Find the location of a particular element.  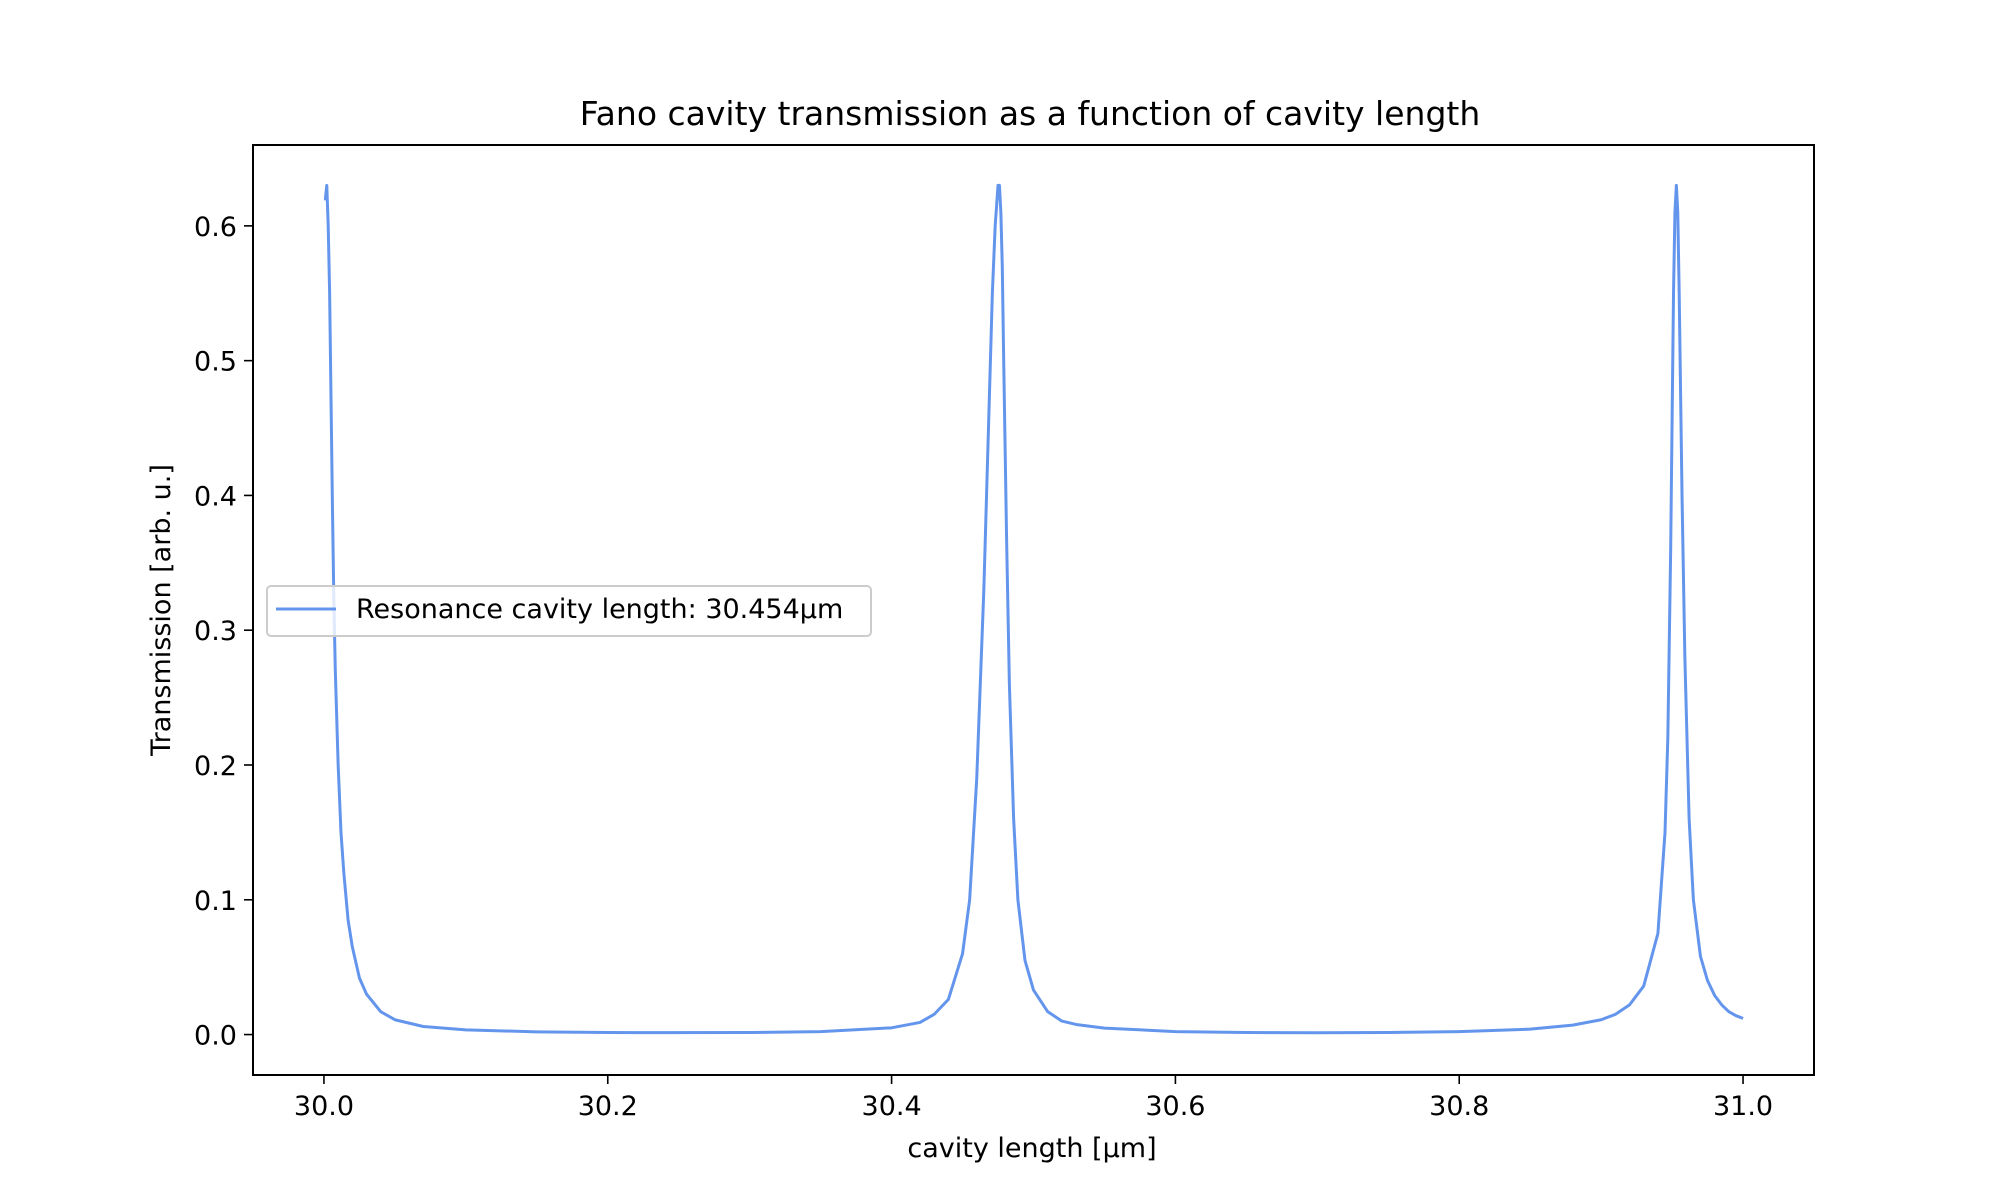

x-tick-label: 31.0 is located at coordinates (1743, 1106).